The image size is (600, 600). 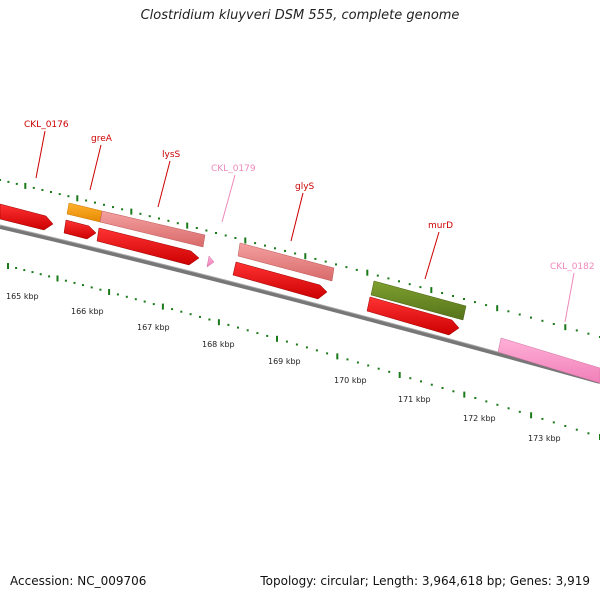 I want to click on leader-lysS, so click(x=164, y=184).